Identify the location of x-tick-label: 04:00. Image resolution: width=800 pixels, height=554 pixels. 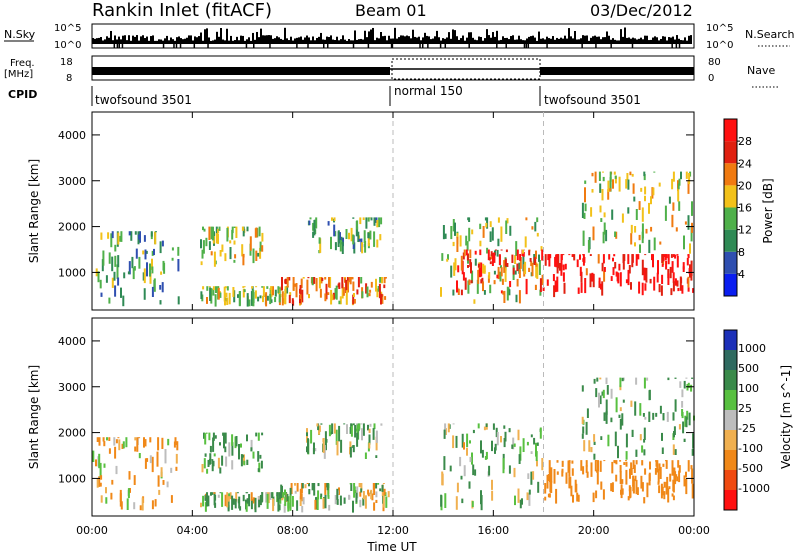
(192, 530).